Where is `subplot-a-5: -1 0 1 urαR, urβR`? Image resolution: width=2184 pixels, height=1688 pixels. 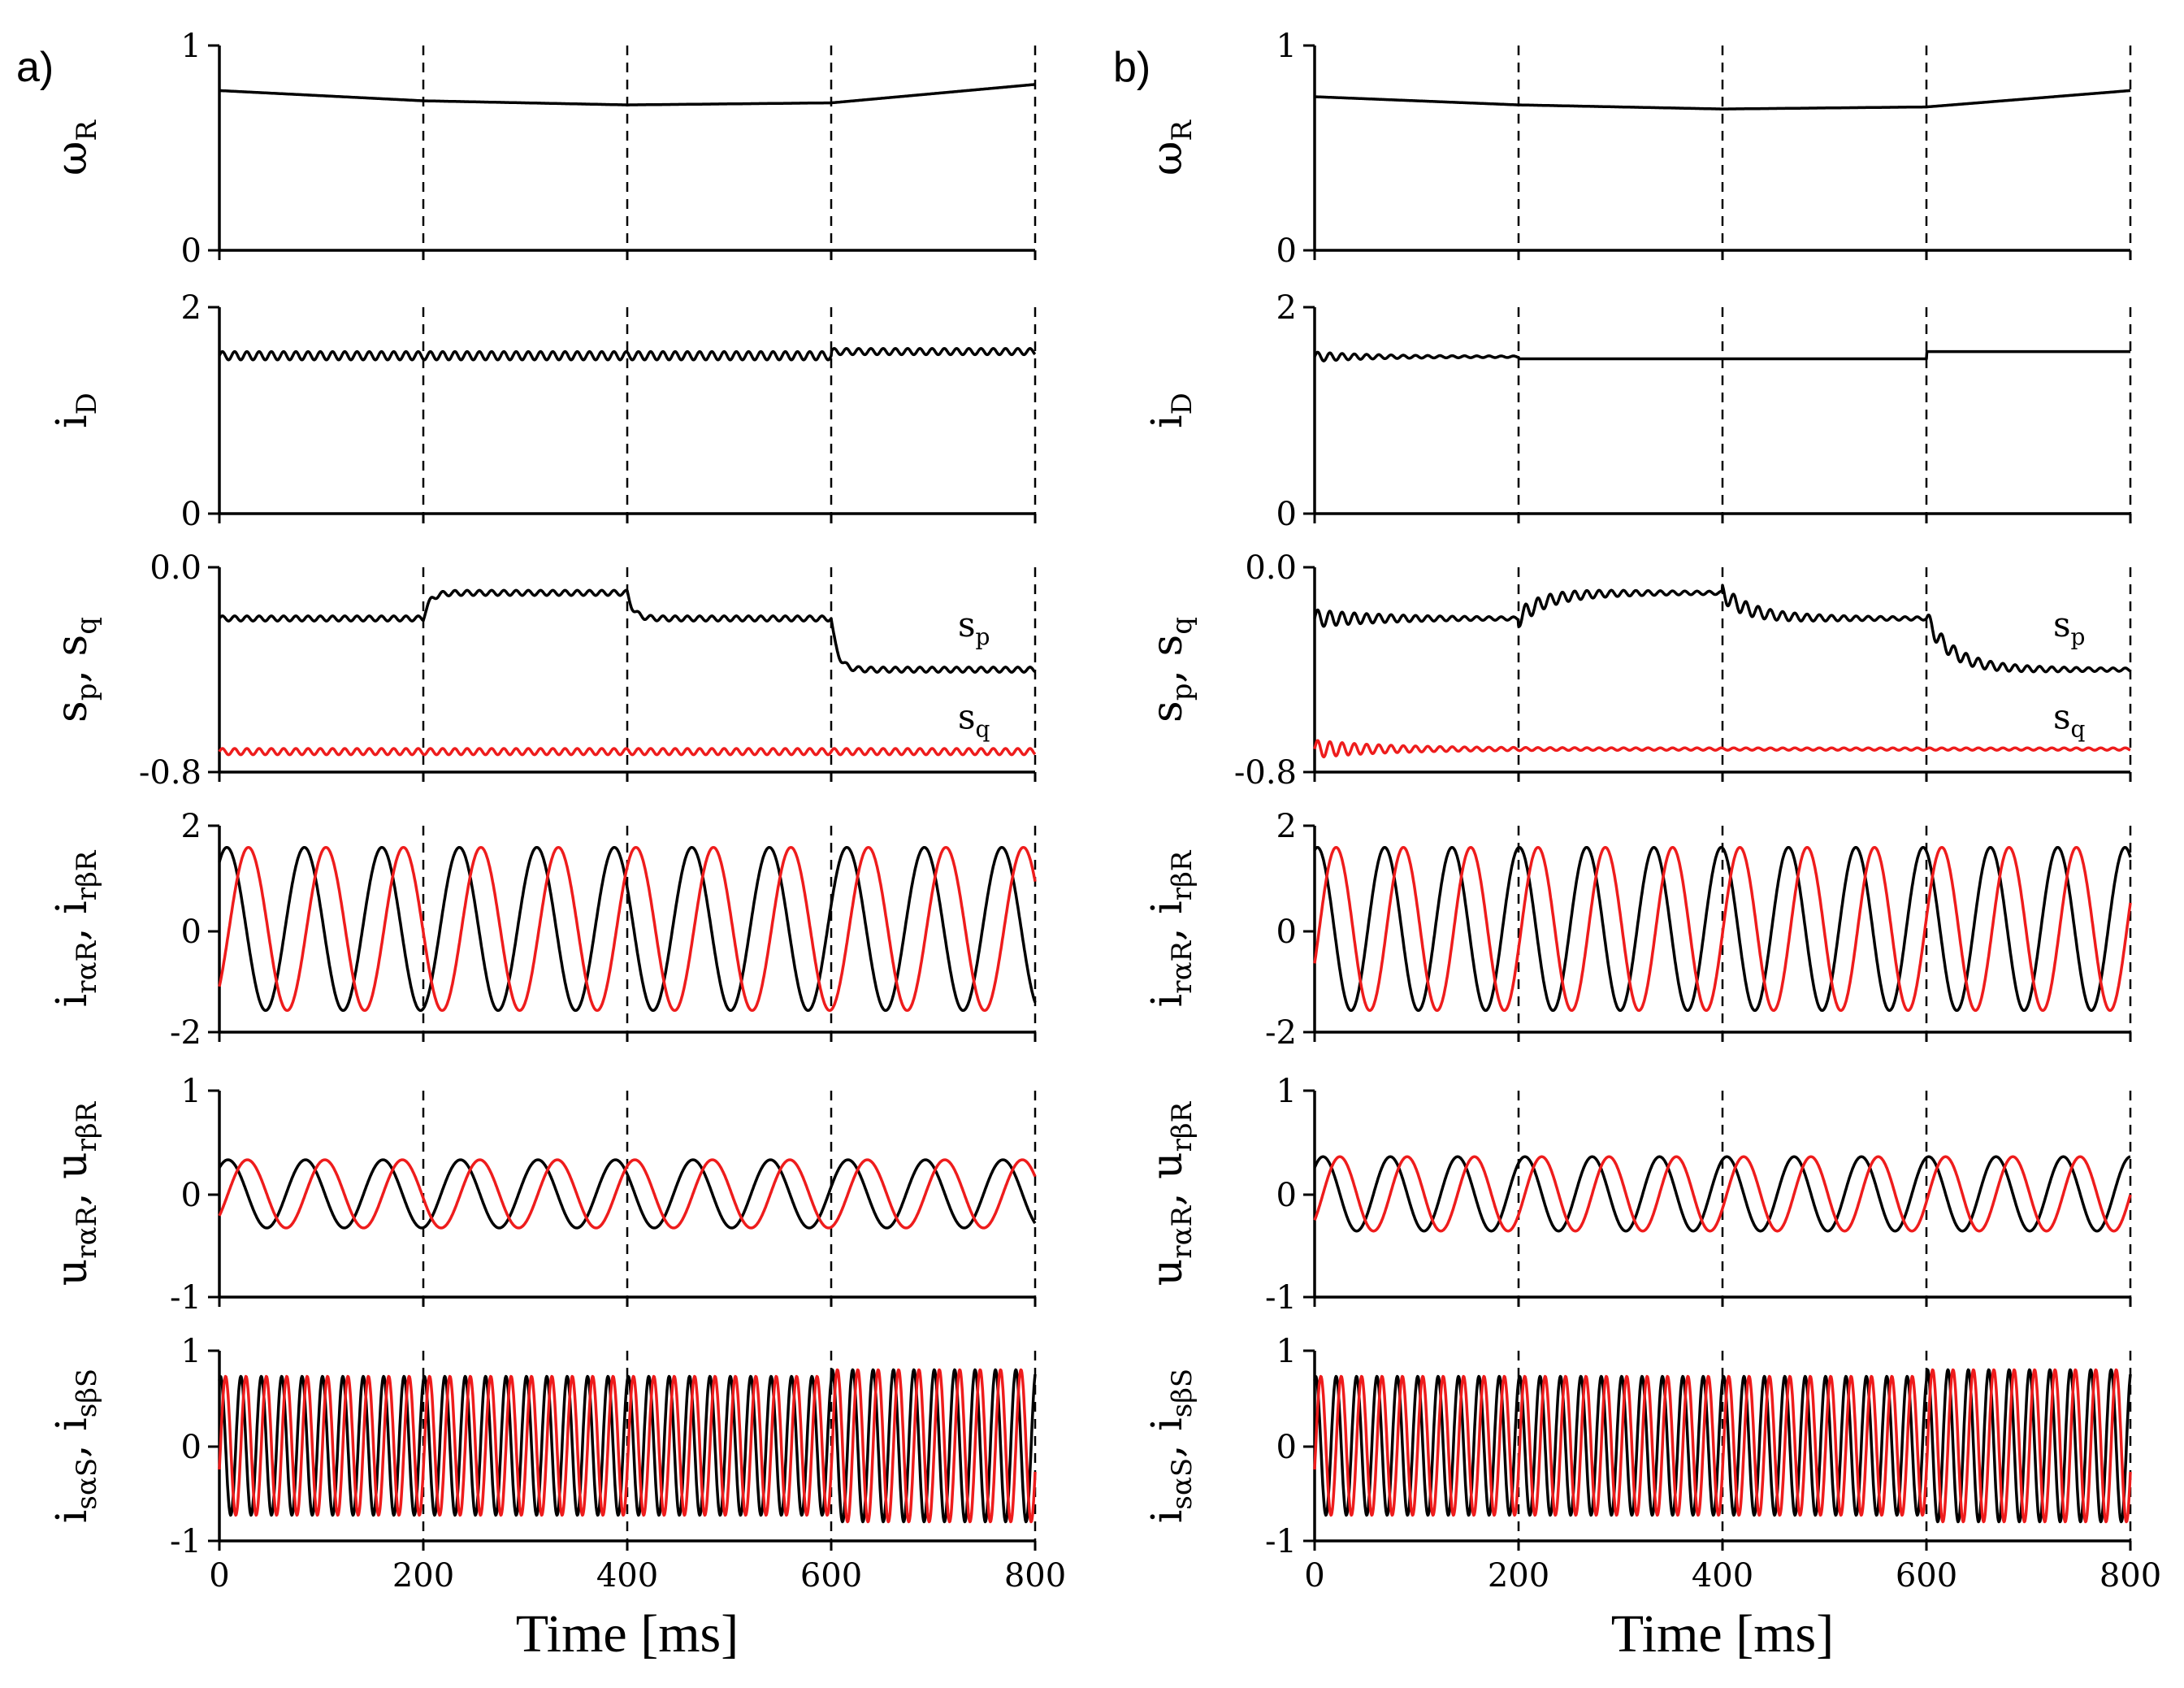 subplot-a-5: -1 0 1 urαR, urβR is located at coordinates (542, 1195).